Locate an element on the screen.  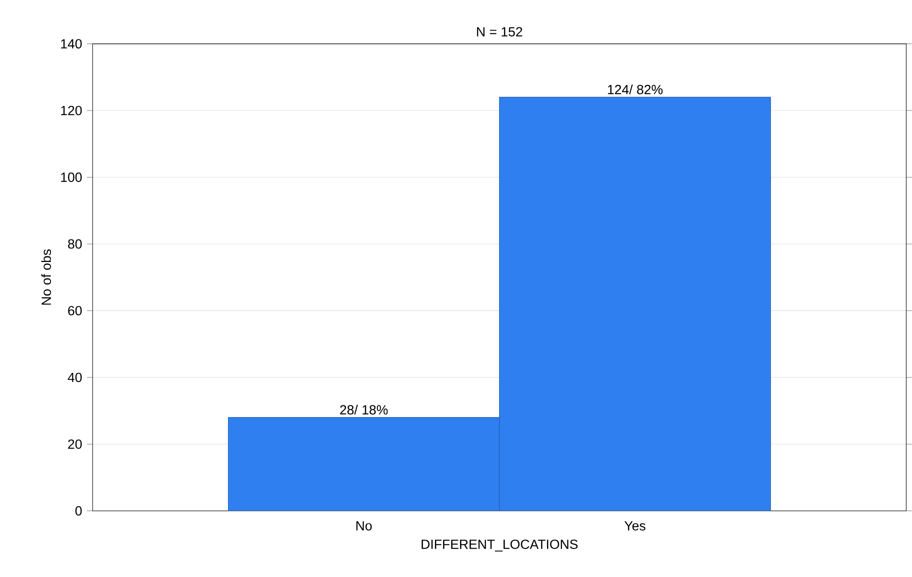
y-tick-label: 80 is located at coordinates (75, 244).